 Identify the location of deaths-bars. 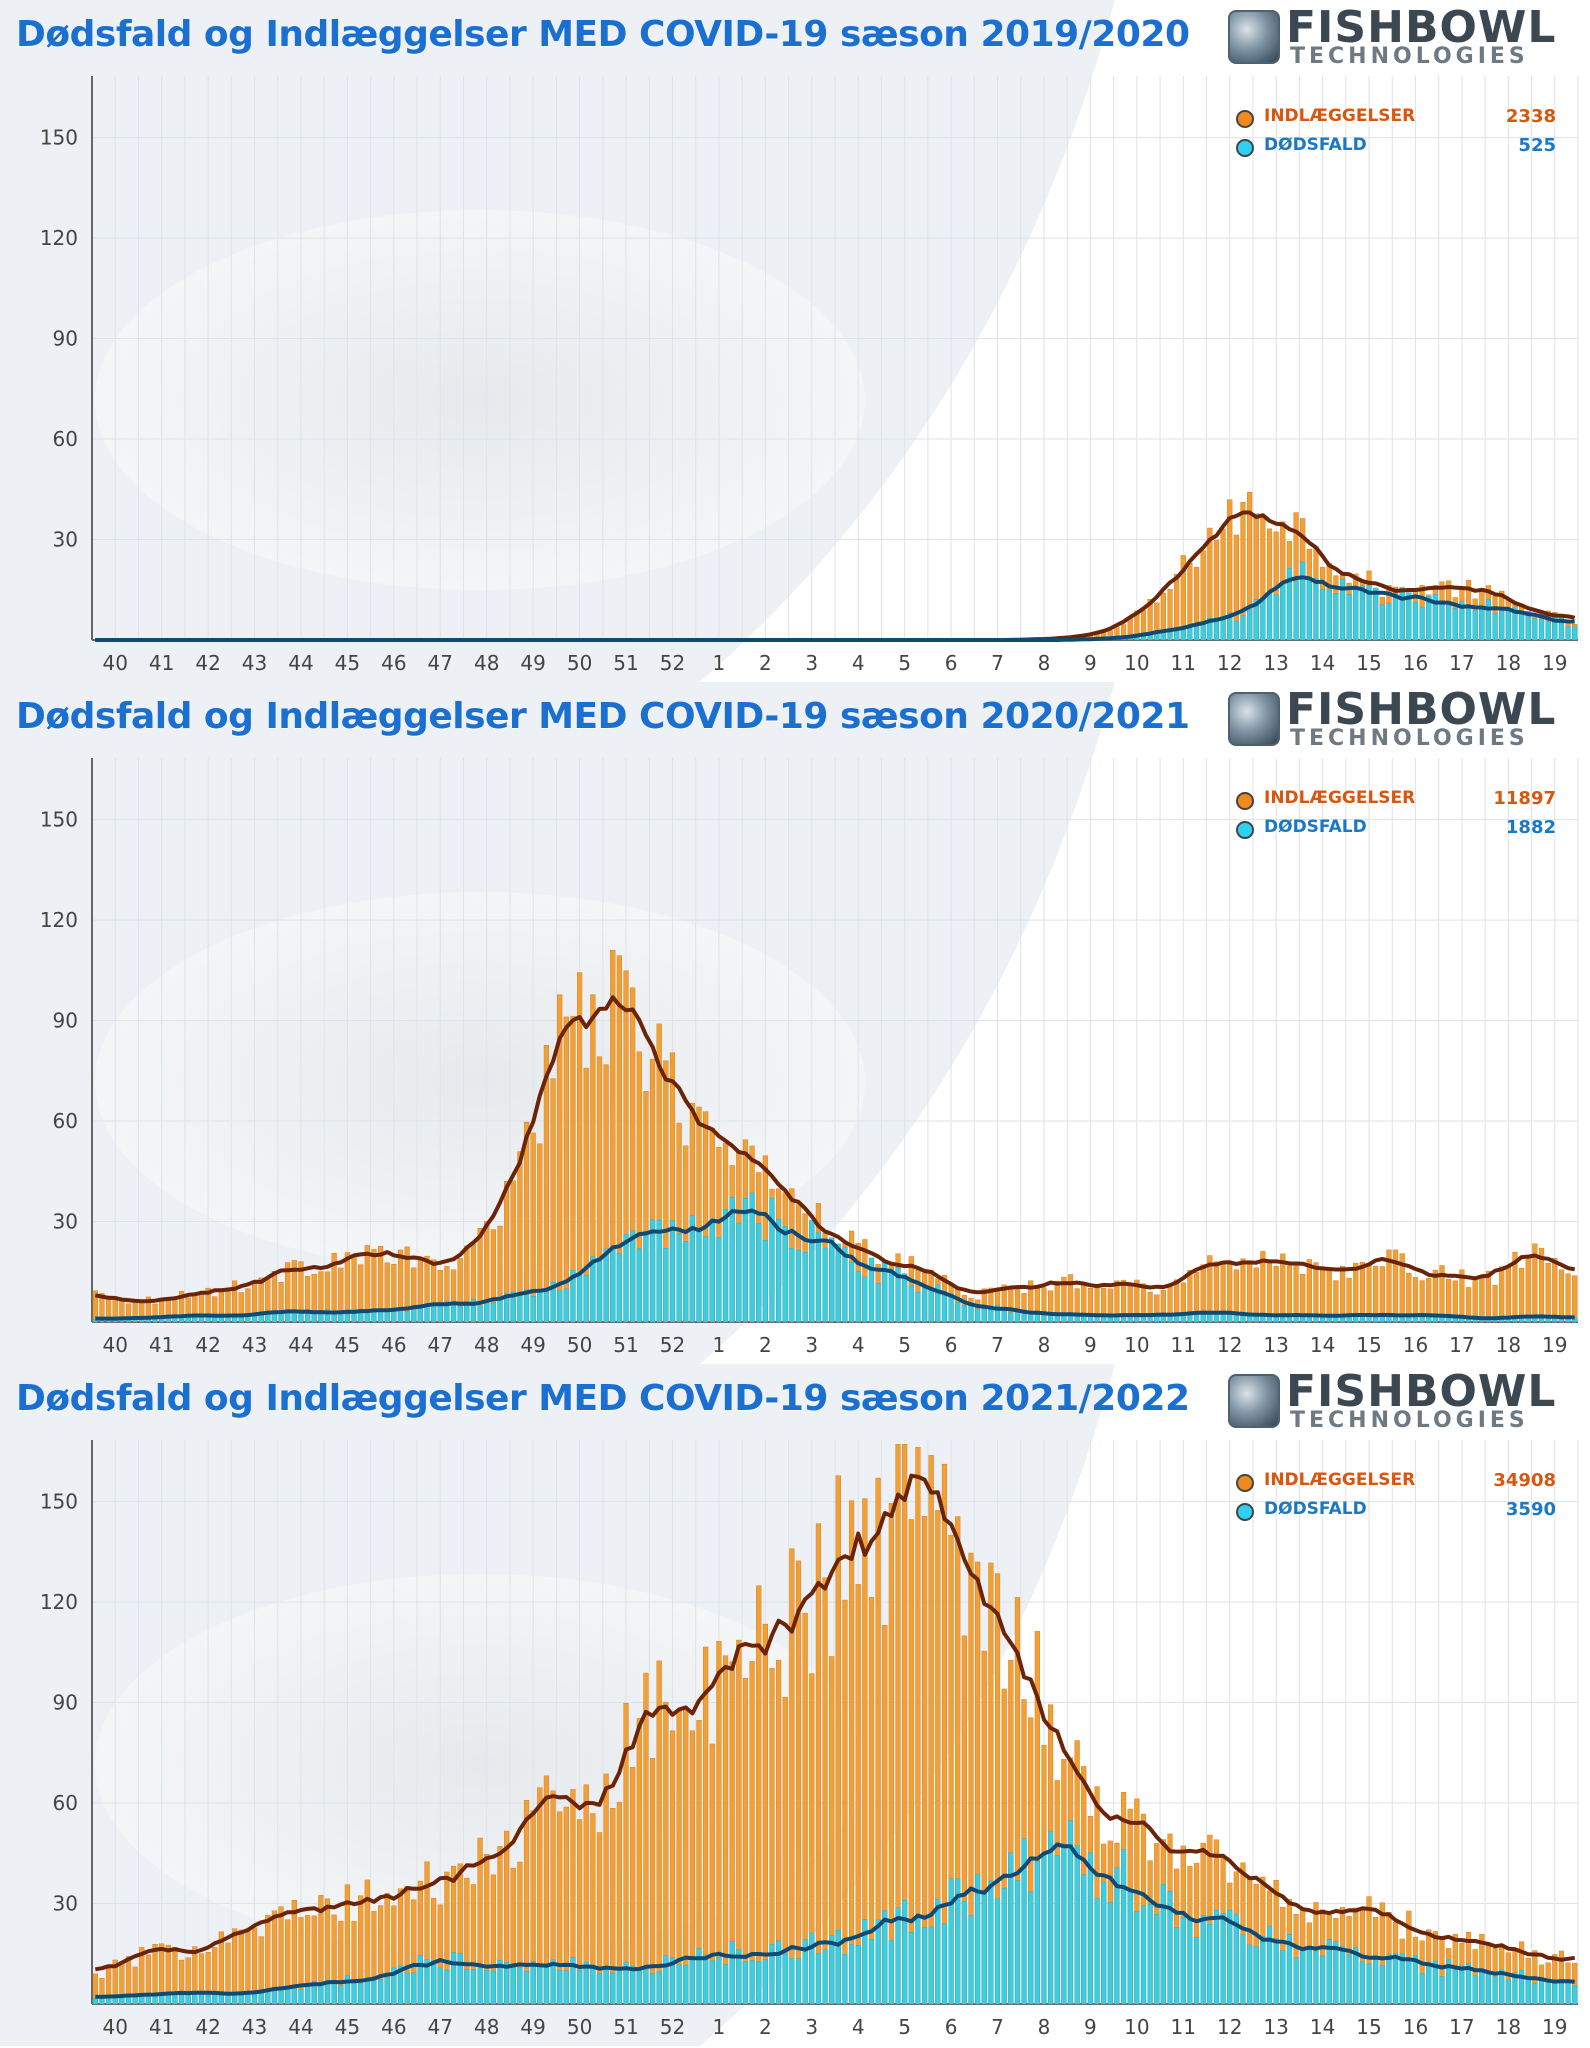
(835, 1912).